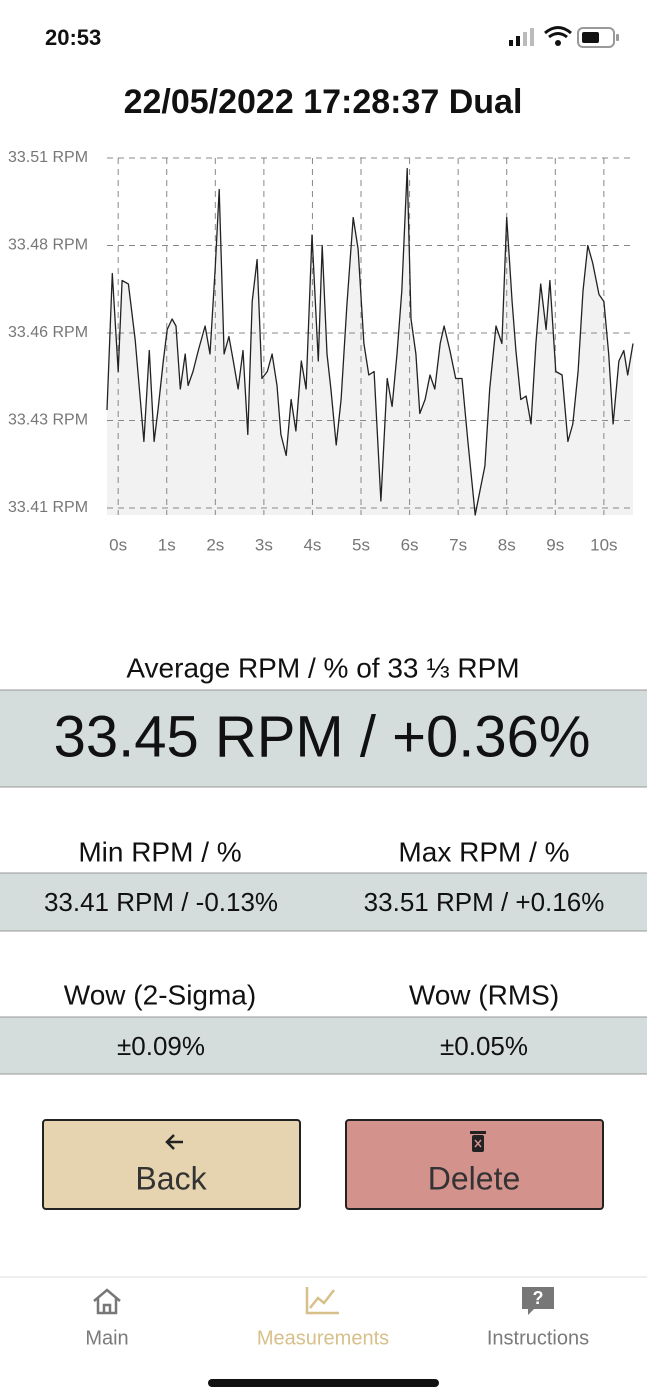 The image size is (647, 1400). What do you see at coordinates (161, 1046) in the screenshot?
I see `stat-value: ±0.09%` at bounding box center [161, 1046].